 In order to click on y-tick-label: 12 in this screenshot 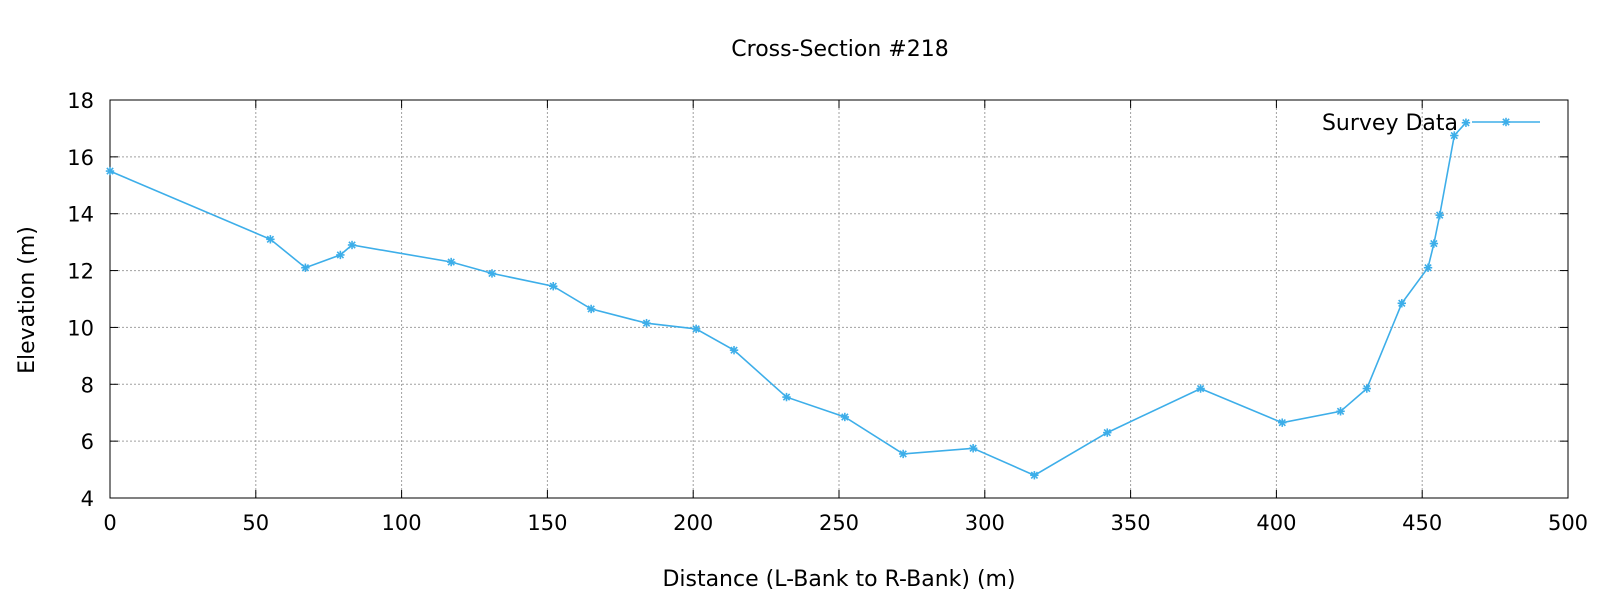, I will do `click(80, 272)`.